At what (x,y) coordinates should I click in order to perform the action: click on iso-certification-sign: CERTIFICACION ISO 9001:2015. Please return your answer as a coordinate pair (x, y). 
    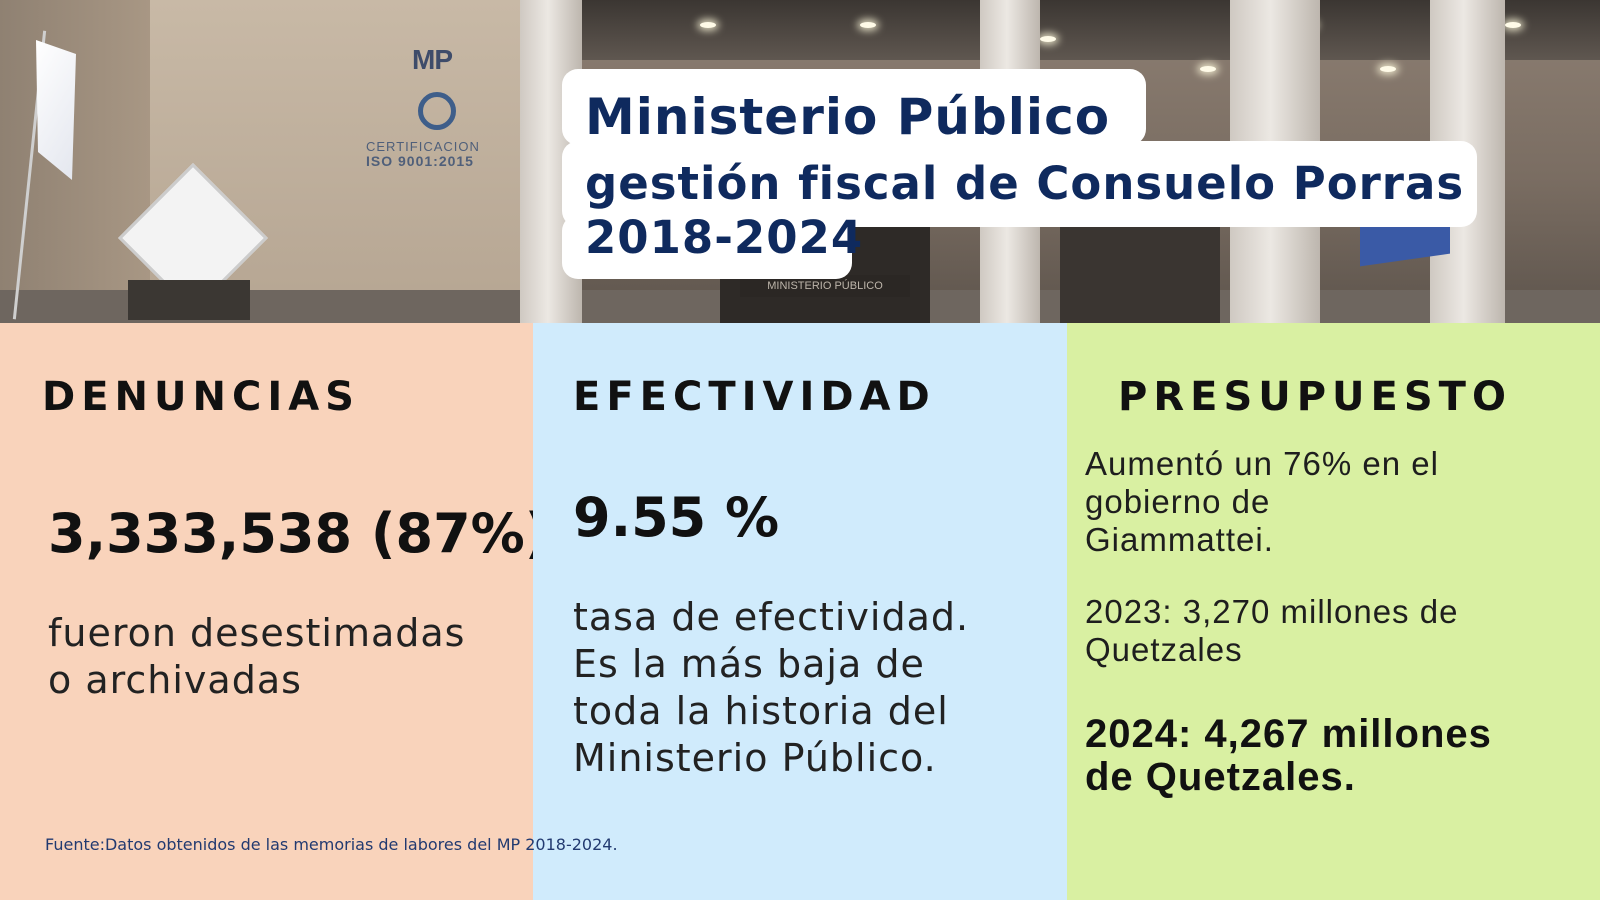
    Looking at the image, I should click on (423, 154).